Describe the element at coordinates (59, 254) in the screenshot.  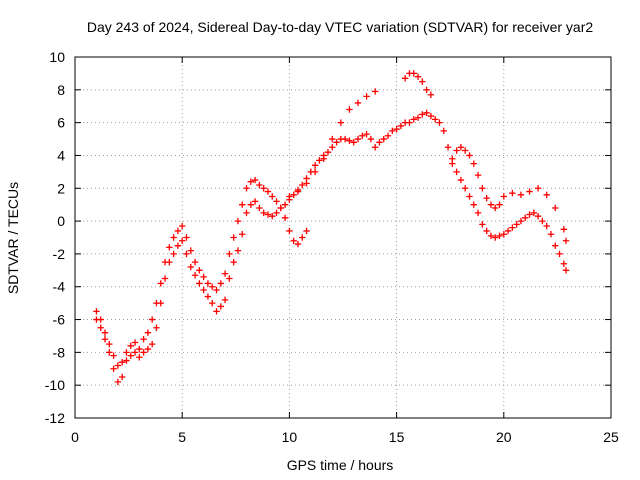
I see `y-tick-label: -2` at that location.